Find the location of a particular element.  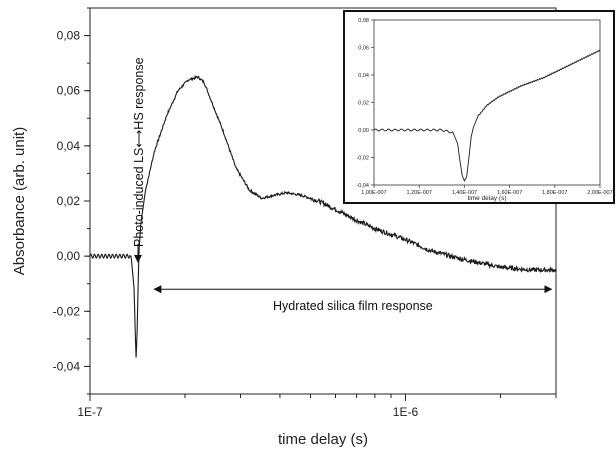

main-y-ticks: -0,04 -0,02 0,00 0,02 0,04 0,06 0,08 is located at coordinates (71, 201).